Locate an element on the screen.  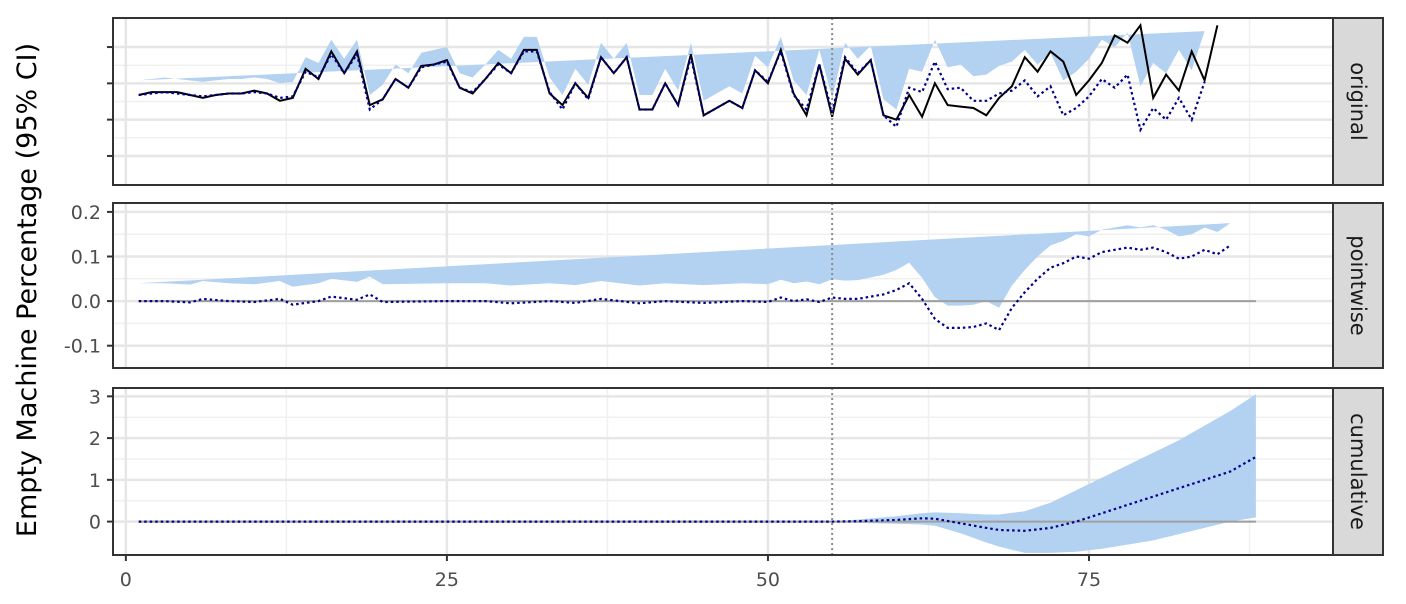
x-tick-label: 0 is located at coordinates (126, 580).